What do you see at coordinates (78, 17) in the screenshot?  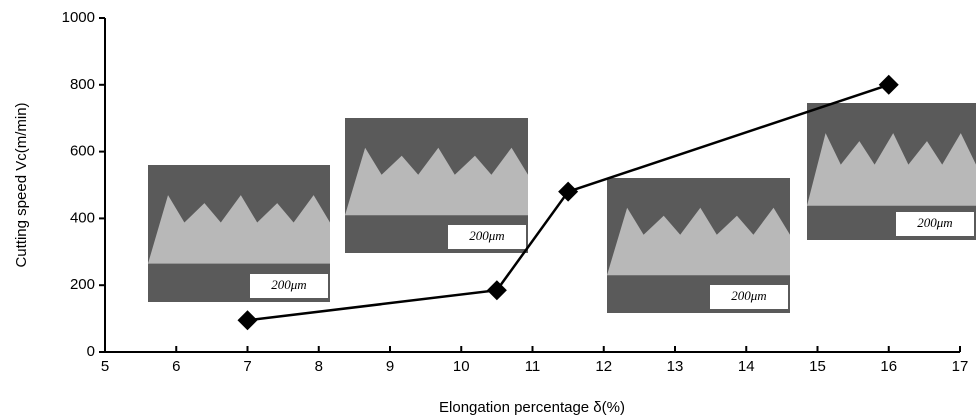 I see `y-tick-label: 1000` at bounding box center [78, 17].